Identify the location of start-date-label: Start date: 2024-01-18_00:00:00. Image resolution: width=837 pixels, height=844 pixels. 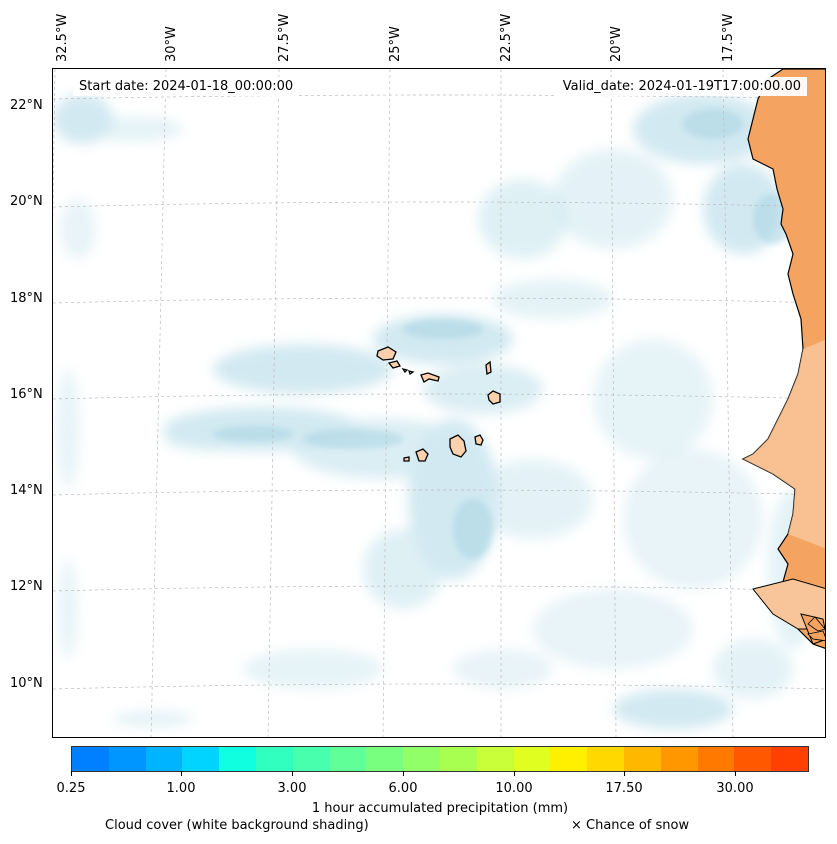
(186, 86).